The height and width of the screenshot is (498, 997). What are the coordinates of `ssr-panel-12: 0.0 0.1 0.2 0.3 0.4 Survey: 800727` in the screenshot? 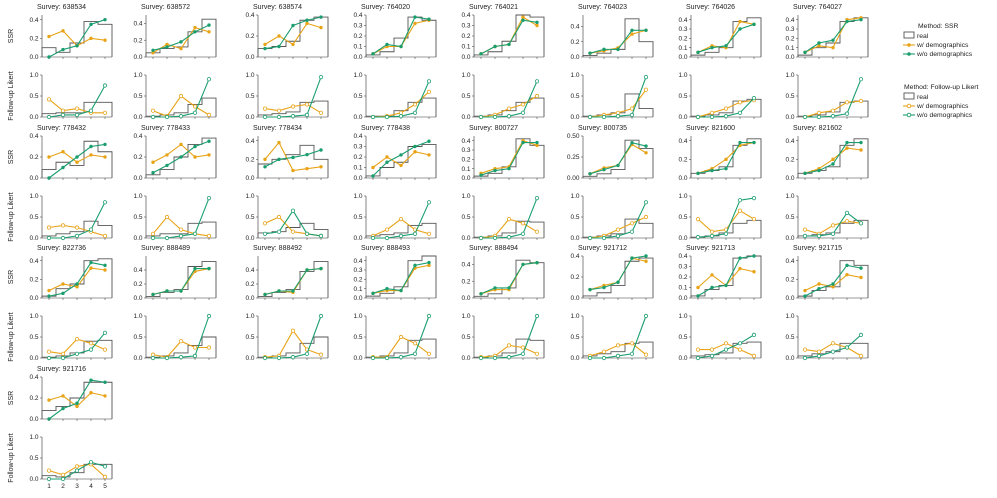 It's located at (503, 153).